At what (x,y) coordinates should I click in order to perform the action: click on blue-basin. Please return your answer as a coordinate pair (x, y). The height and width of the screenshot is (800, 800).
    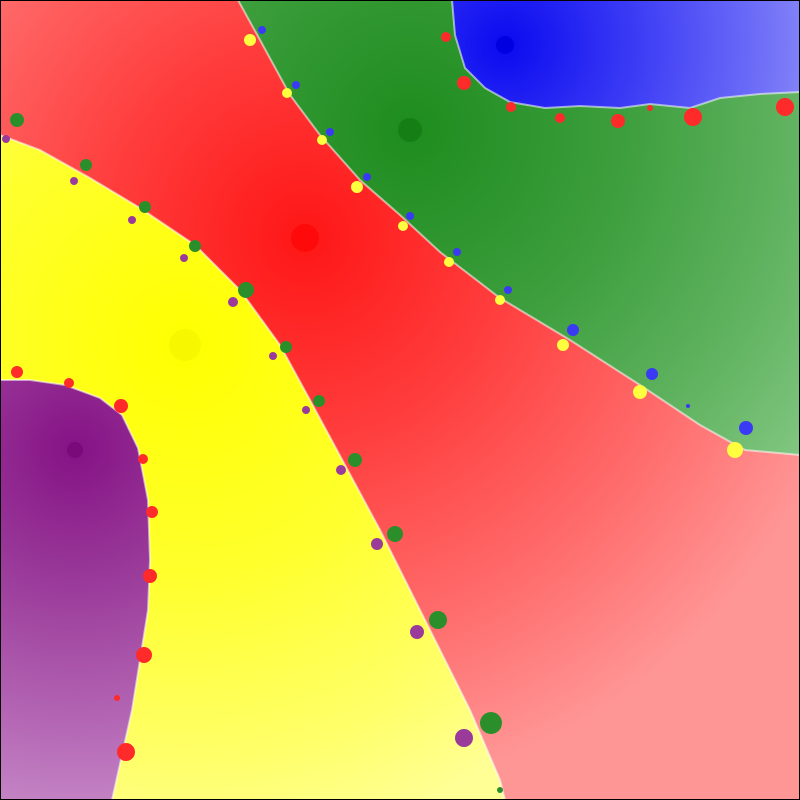
    Looking at the image, I should click on (626, 54).